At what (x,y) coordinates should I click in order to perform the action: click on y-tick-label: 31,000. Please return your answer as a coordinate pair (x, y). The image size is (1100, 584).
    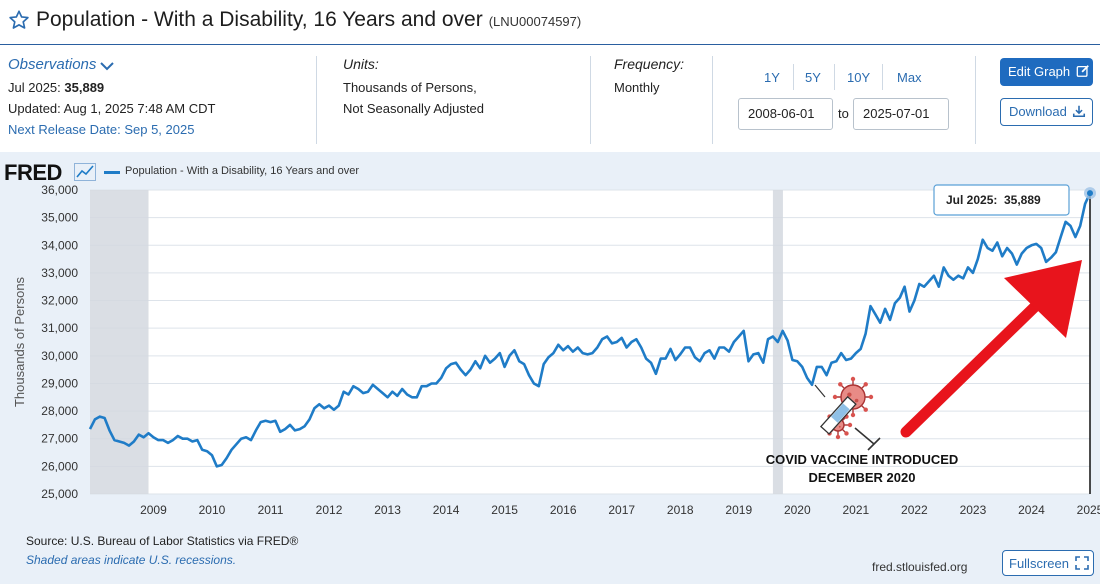
    Looking at the image, I should click on (59, 328).